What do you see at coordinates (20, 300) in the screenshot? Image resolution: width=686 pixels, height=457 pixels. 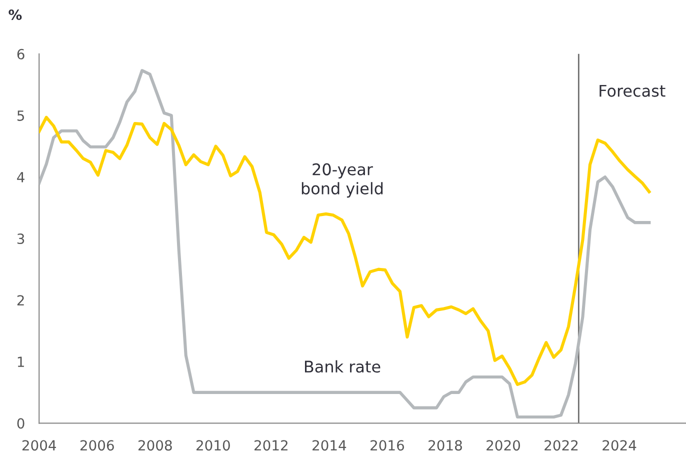 I see `y-tick-label: 2` at bounding box center [20, 300].